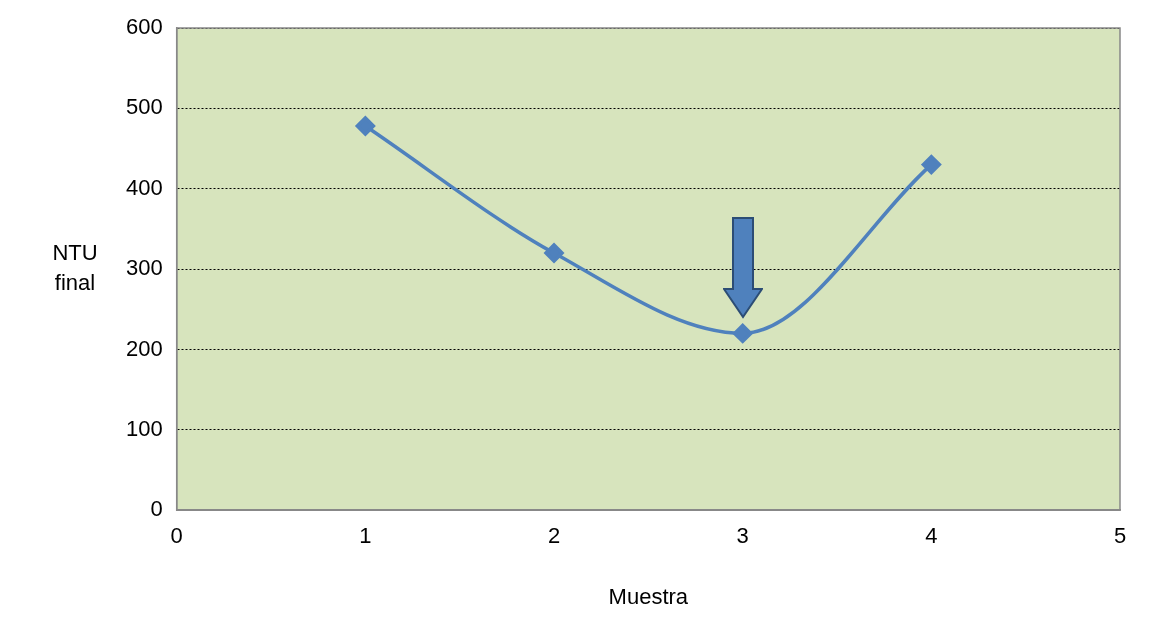  What do you see at coordinates (144, 348) in the screenshot?
I see `y-tick-label: 200` at bounding box center [144, 348].